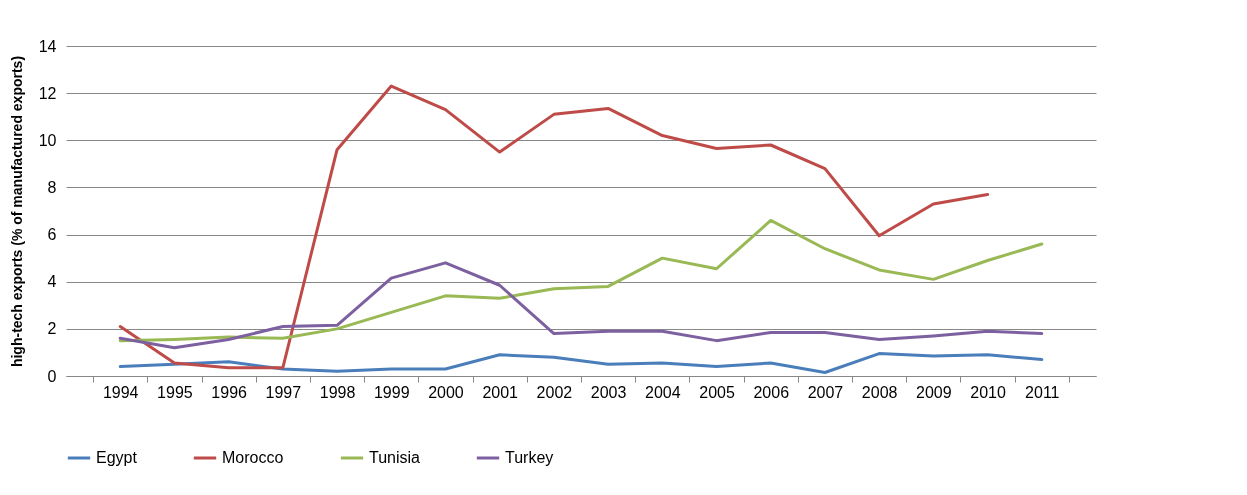 Image resolution: width=1247 pixels, height=495 pixels. Describe the element at coordinates (825, 392) in the screenshot. I see `x-tick-label: 2007` at that location.